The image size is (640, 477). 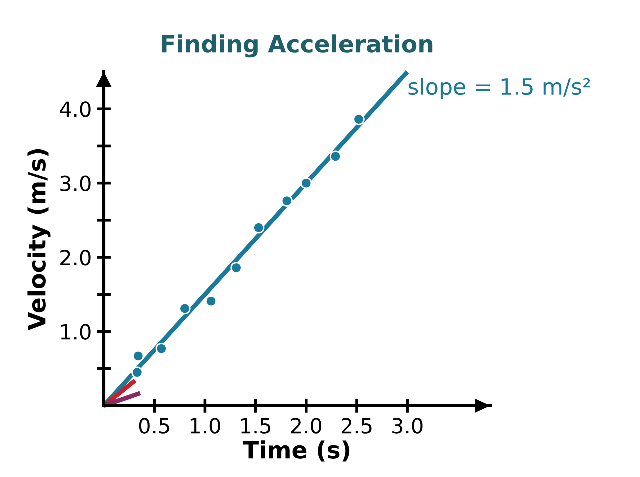 What do you see at coordinates (76, 332) in the screenshot?
I see `y-tick-label: 1.0` at bounding box center [76, 332].